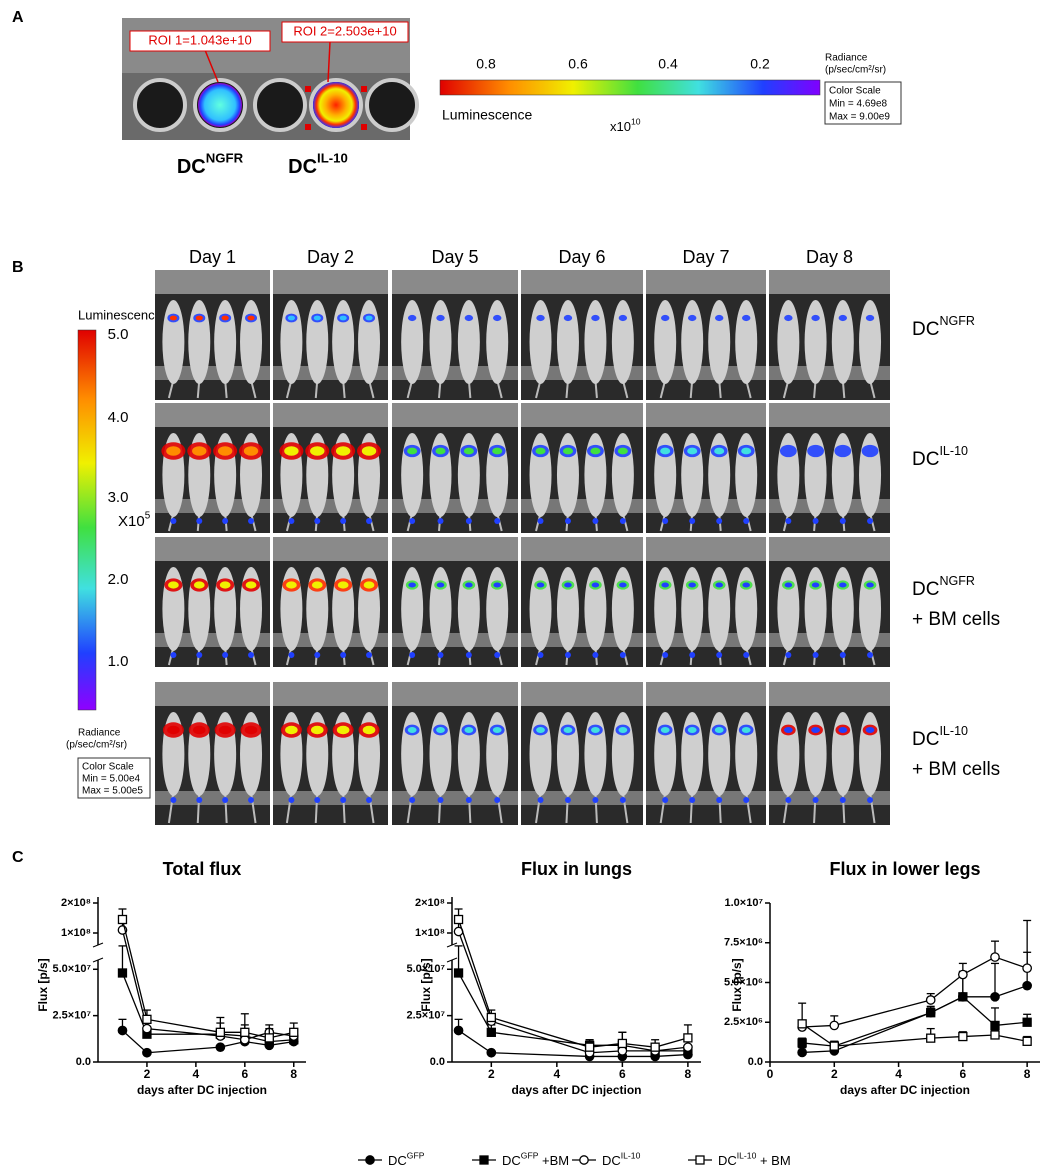 The width and height of the screenshot is (1063, 1172). Describe the element at coordinates (118, 579) in the screenshot. I see `colorbar-tick-label: 2.0` at that location.